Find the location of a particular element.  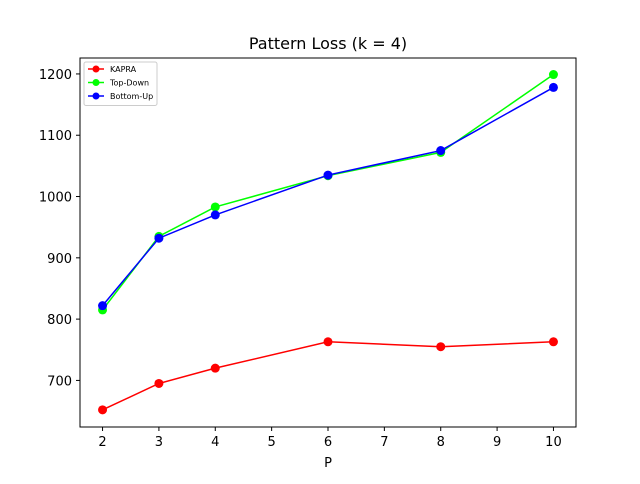

series-kapra is located at coordinates (328, 376).